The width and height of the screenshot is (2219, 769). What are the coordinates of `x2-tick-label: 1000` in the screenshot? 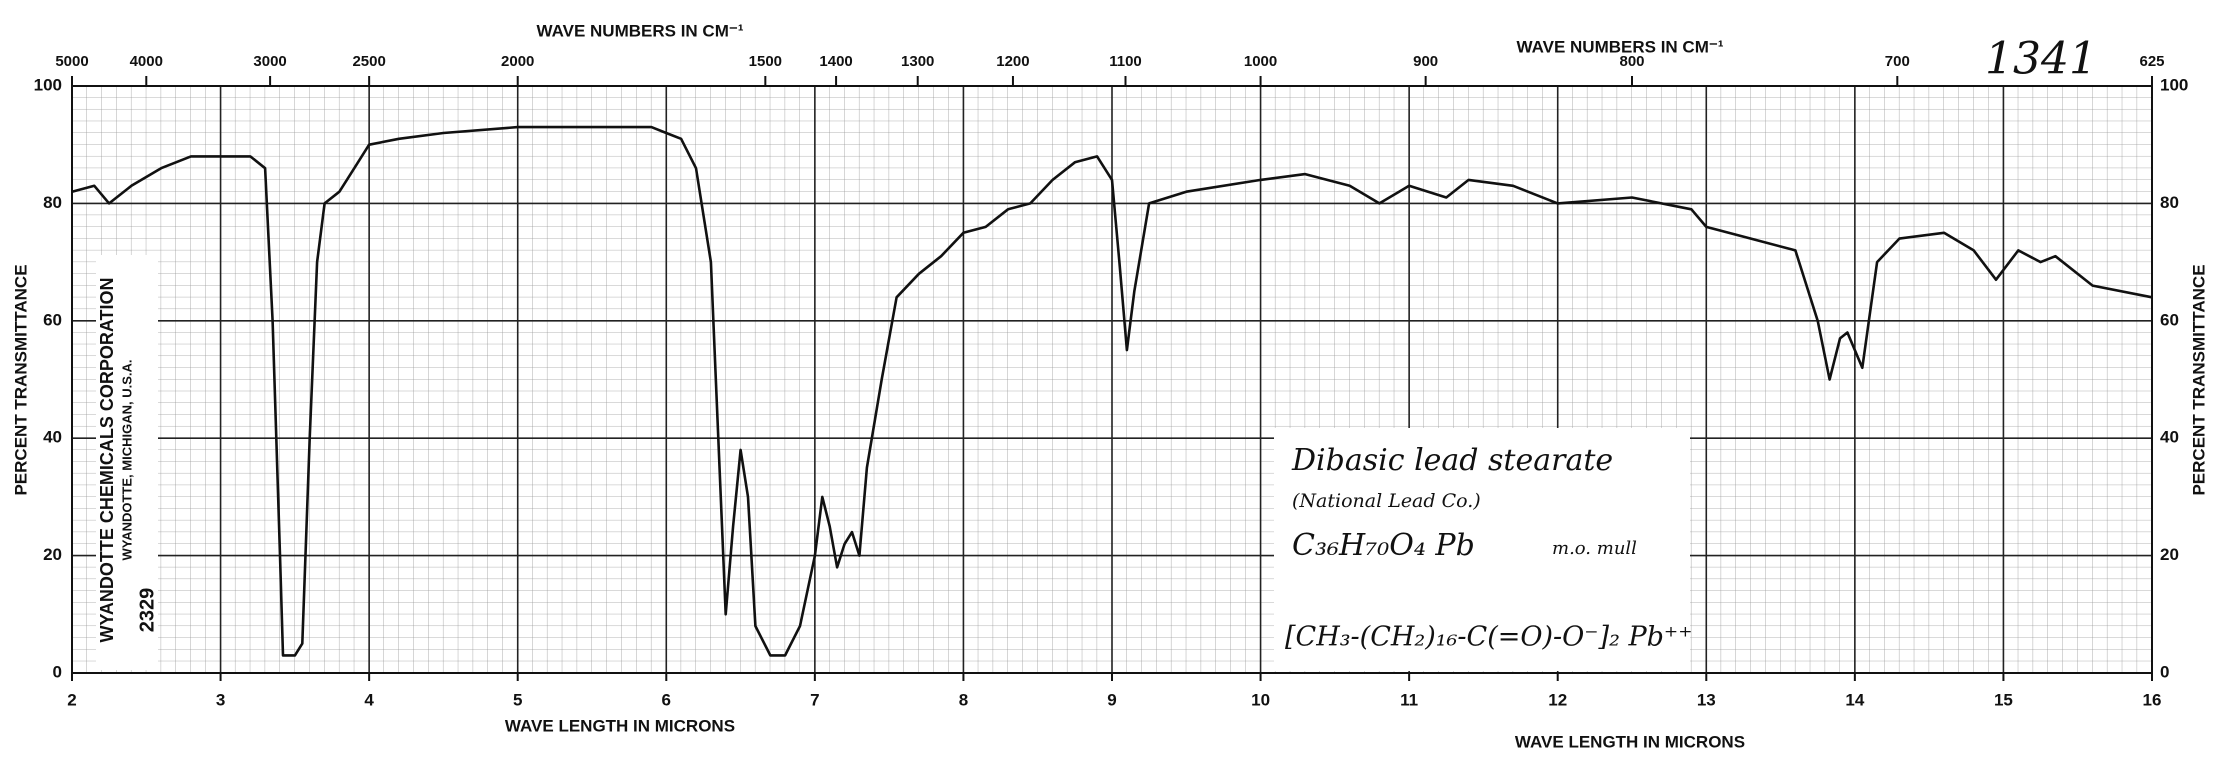 It's located at (1260, 61).